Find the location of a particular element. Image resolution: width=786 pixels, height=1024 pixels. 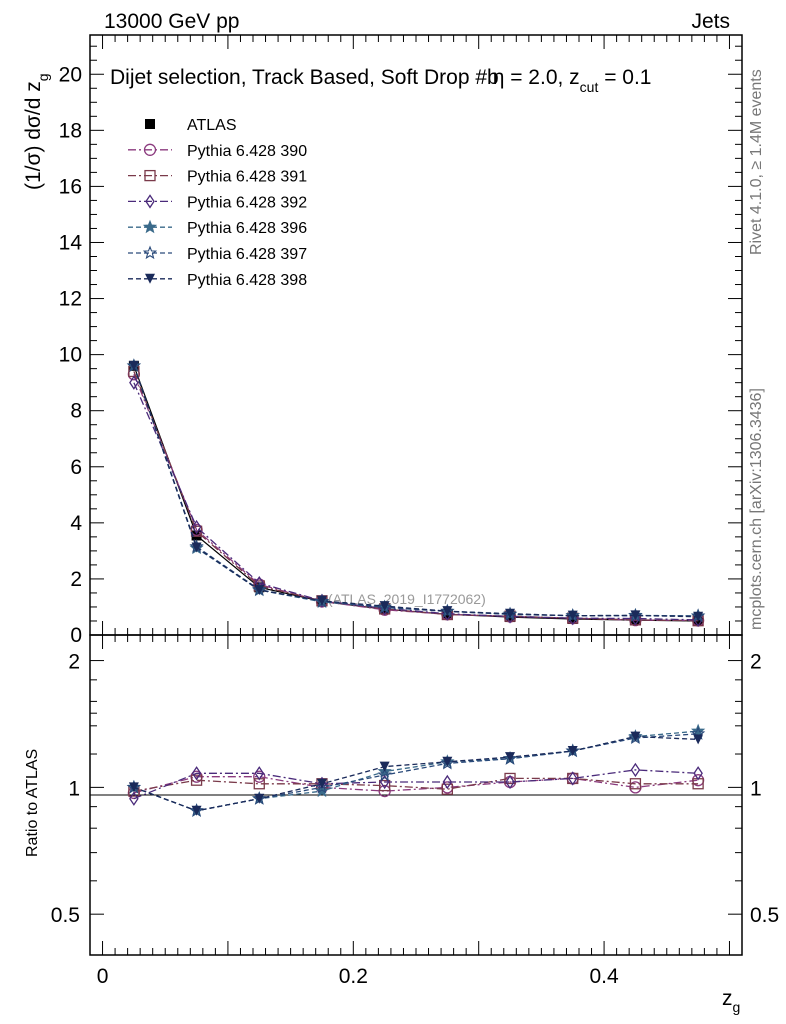

ratio-series-group is located at coordinates (416, 770).